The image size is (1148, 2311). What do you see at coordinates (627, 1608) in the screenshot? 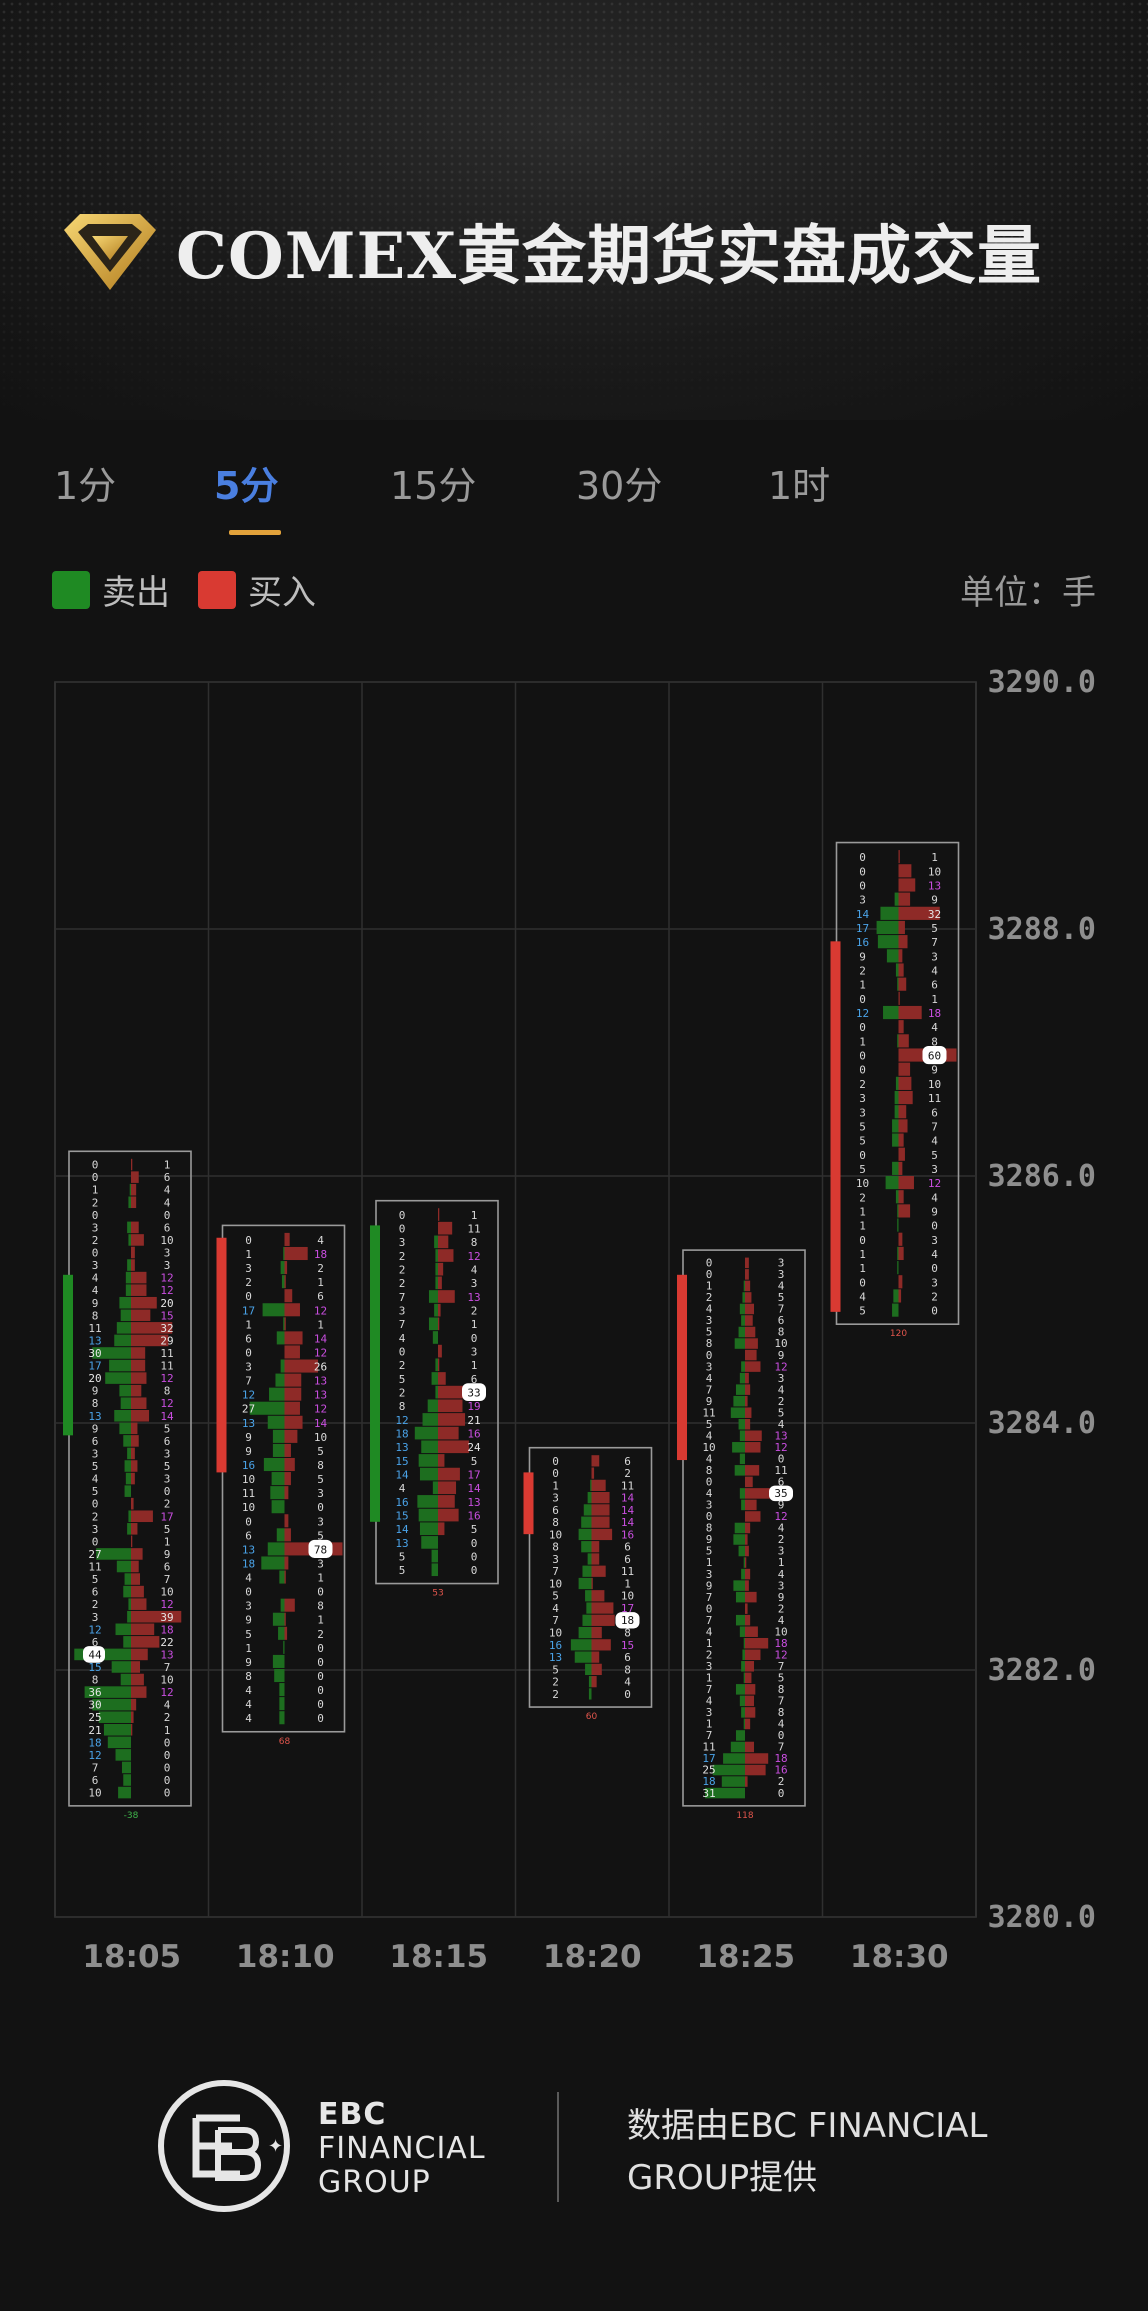
I see `buy-volume-label: 17` at bounding box center [627, 1608].